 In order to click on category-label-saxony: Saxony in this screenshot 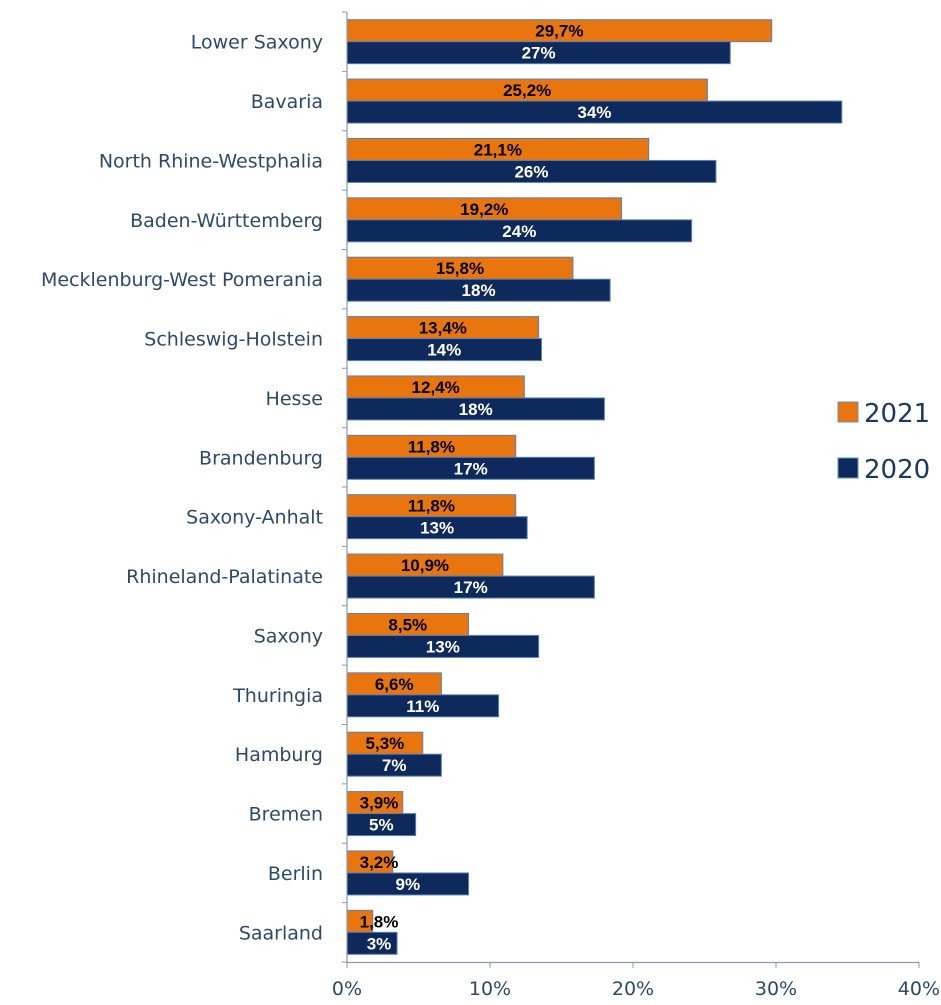, I will do `click(288, 636)`.